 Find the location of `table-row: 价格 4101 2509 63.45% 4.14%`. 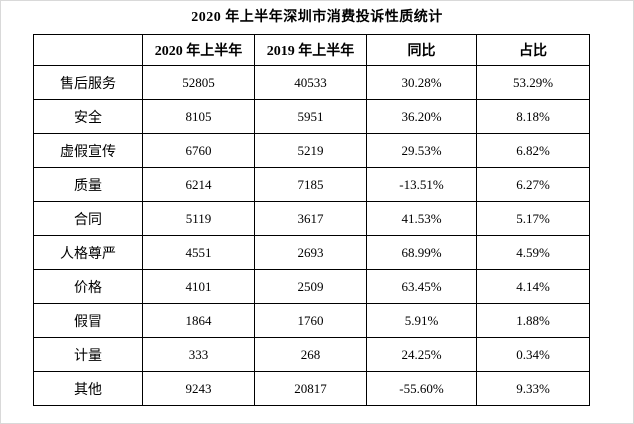

table-row: 价格 4101 2509 63.45% 4.14% is located at coordinates (311, 286).